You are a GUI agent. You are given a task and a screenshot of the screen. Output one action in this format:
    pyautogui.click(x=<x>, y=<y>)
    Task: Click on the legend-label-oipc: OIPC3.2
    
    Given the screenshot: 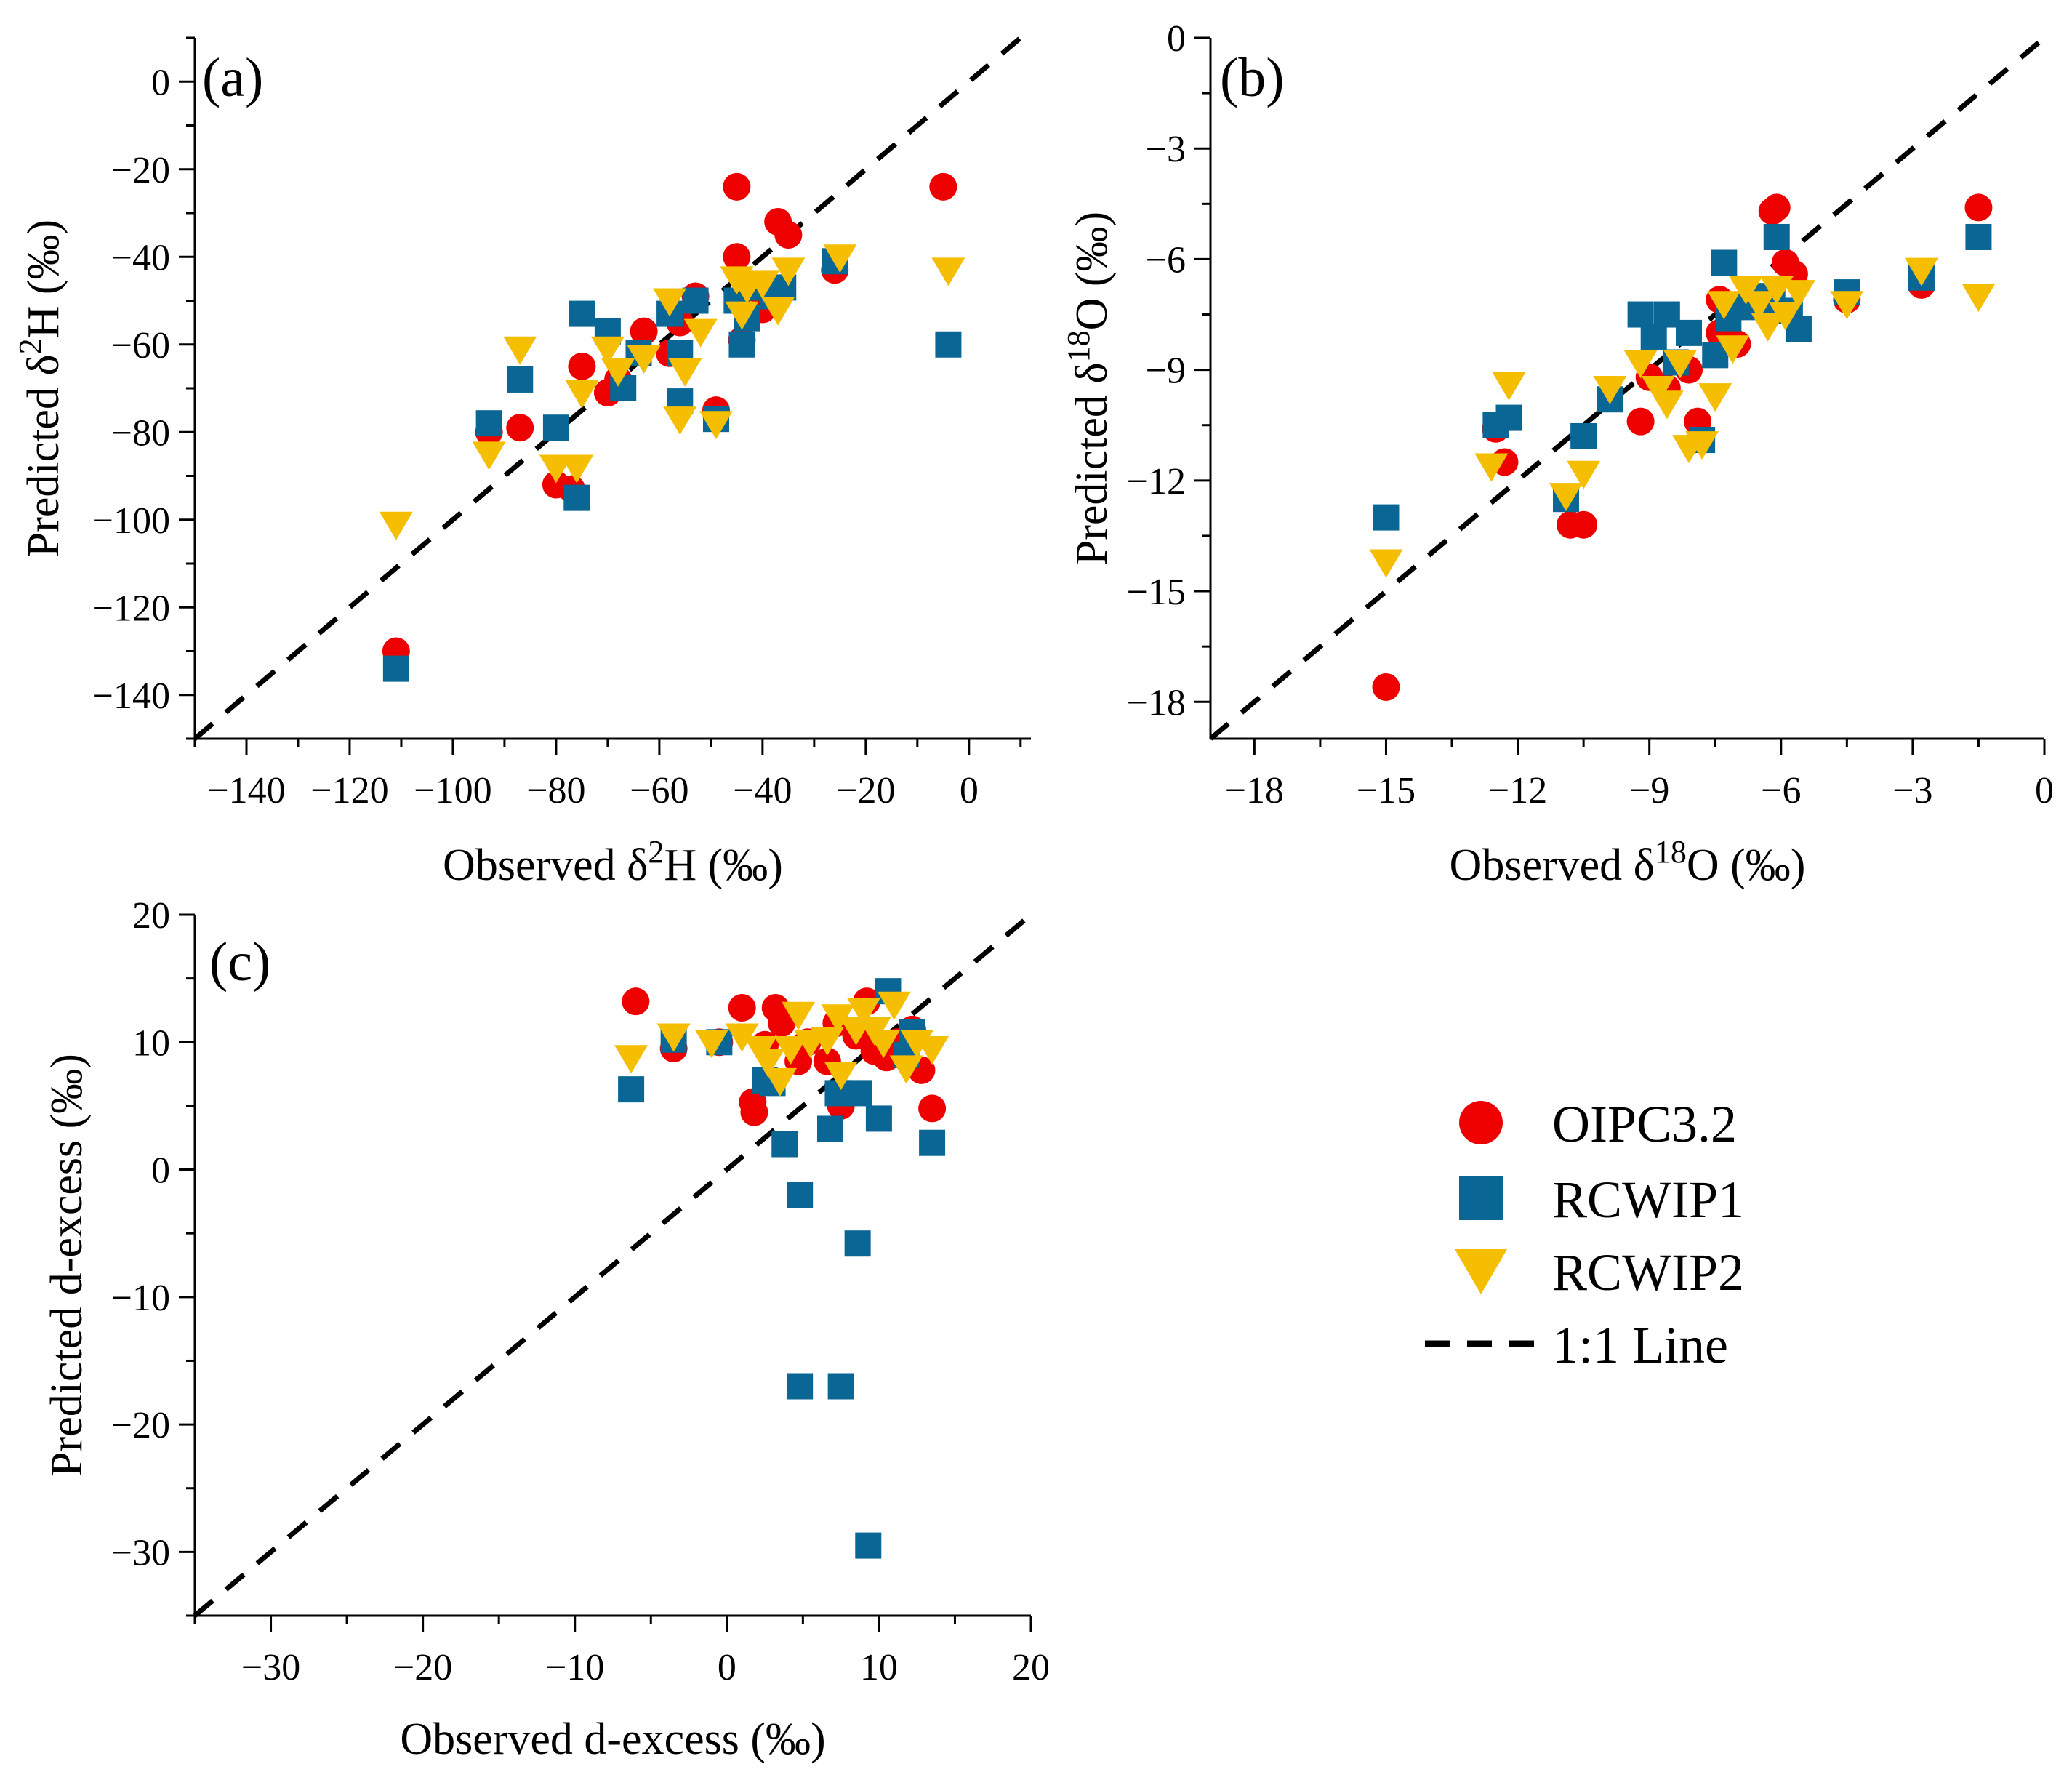 What is the action you would take?
    pyautogui.click(x=1645, y=1124)
    